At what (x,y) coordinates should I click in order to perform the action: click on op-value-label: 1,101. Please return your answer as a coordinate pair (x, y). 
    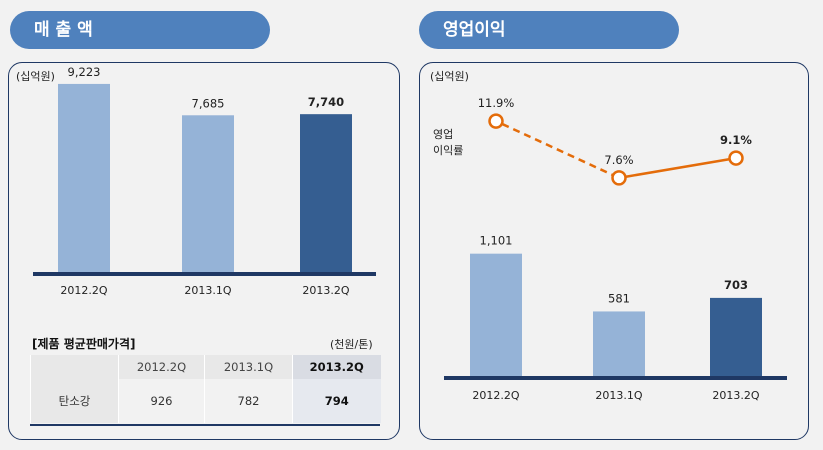
    Looking at the image, I should click on (496, 241).